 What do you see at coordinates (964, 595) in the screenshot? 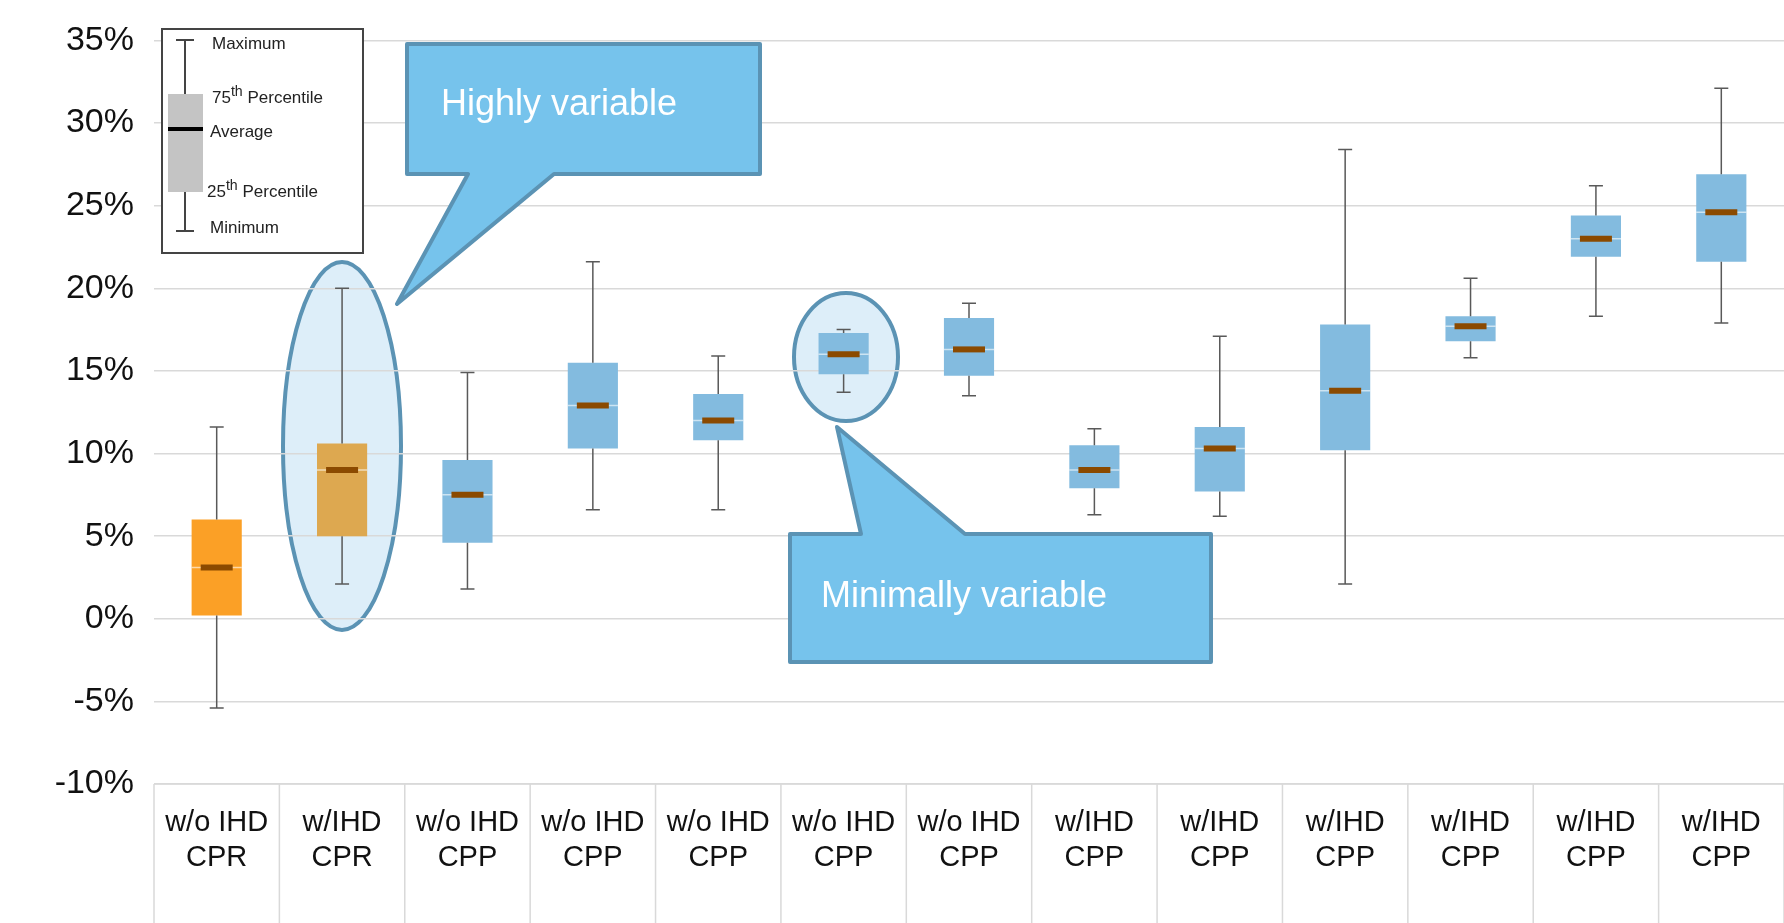
I see `annotation: Minimally variable` at bounding box center [964, 595].